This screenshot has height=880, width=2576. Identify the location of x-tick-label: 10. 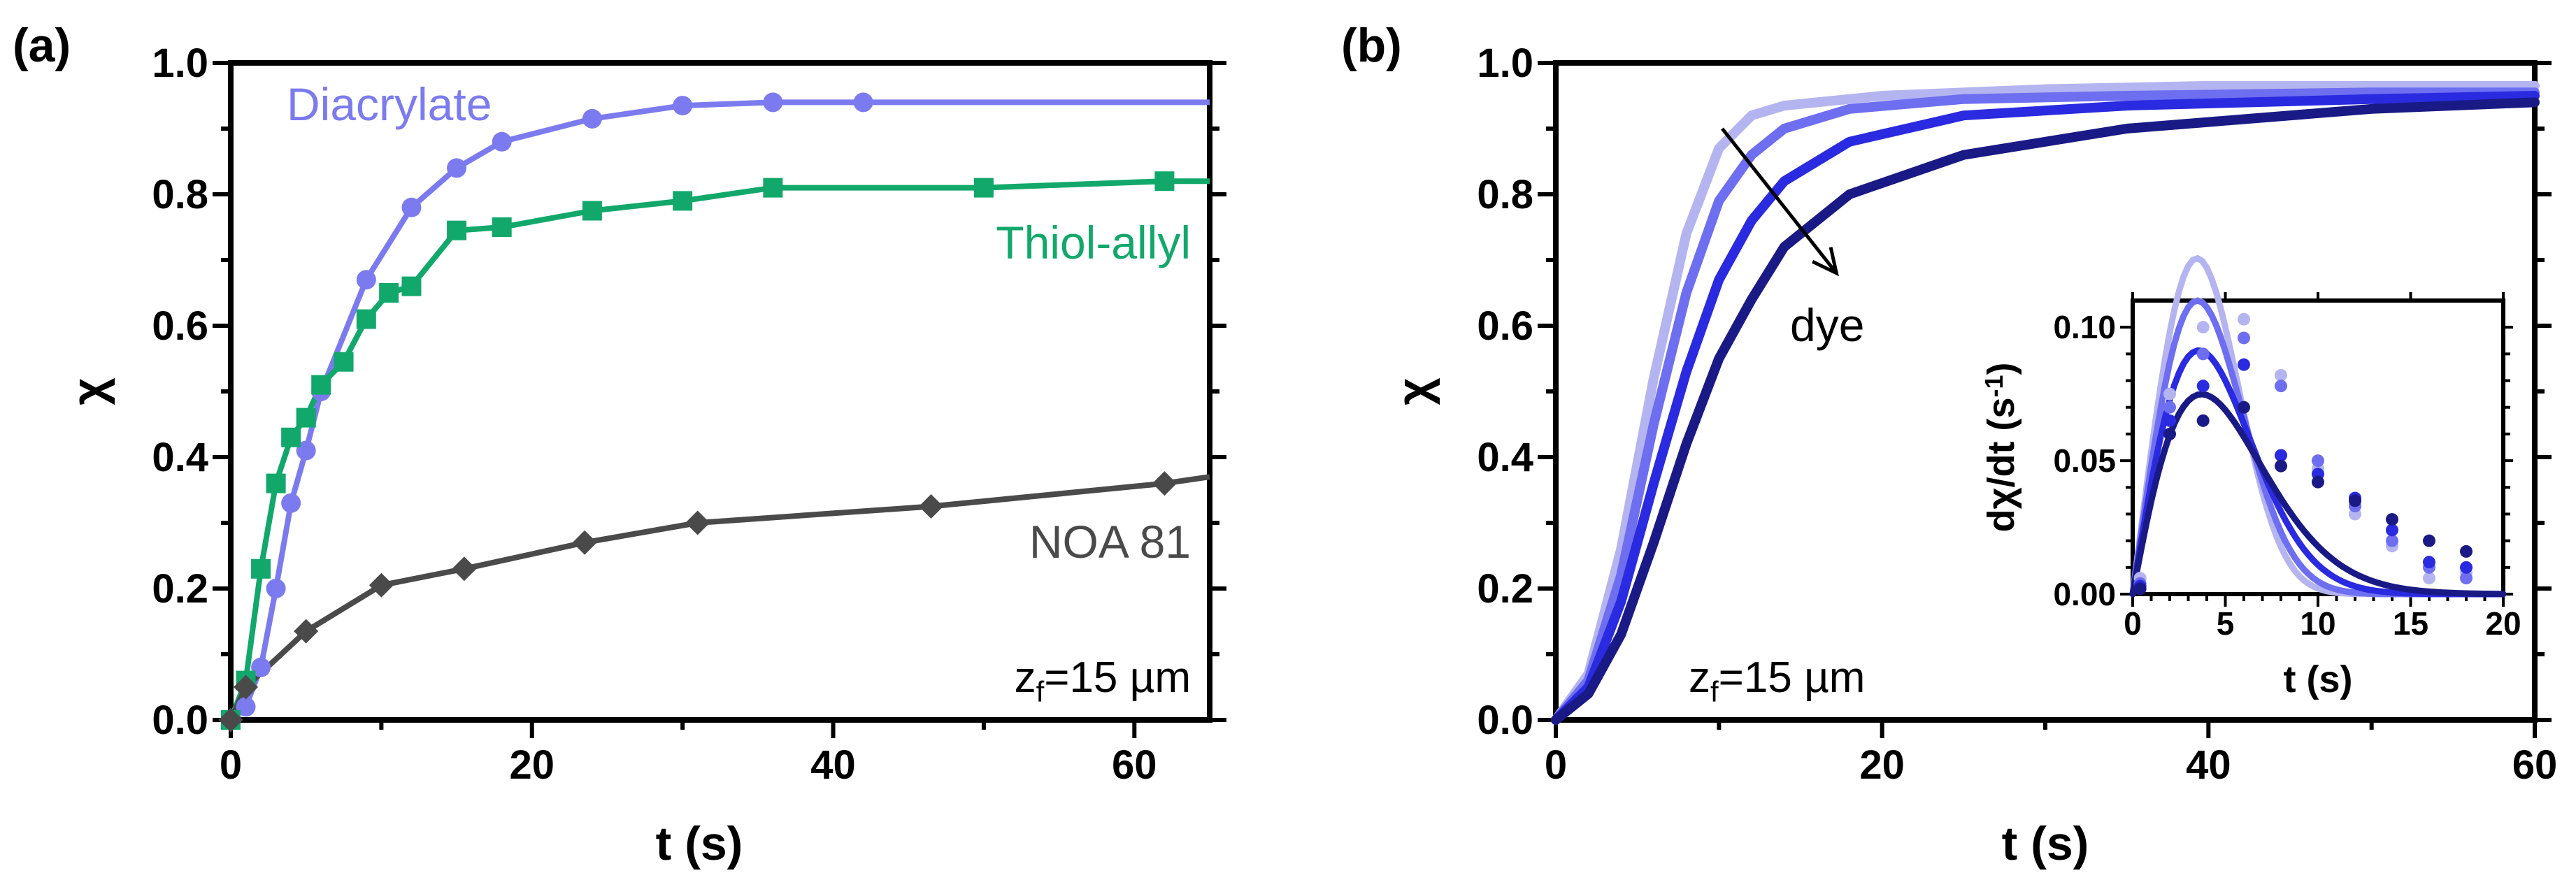
(2317, 623).